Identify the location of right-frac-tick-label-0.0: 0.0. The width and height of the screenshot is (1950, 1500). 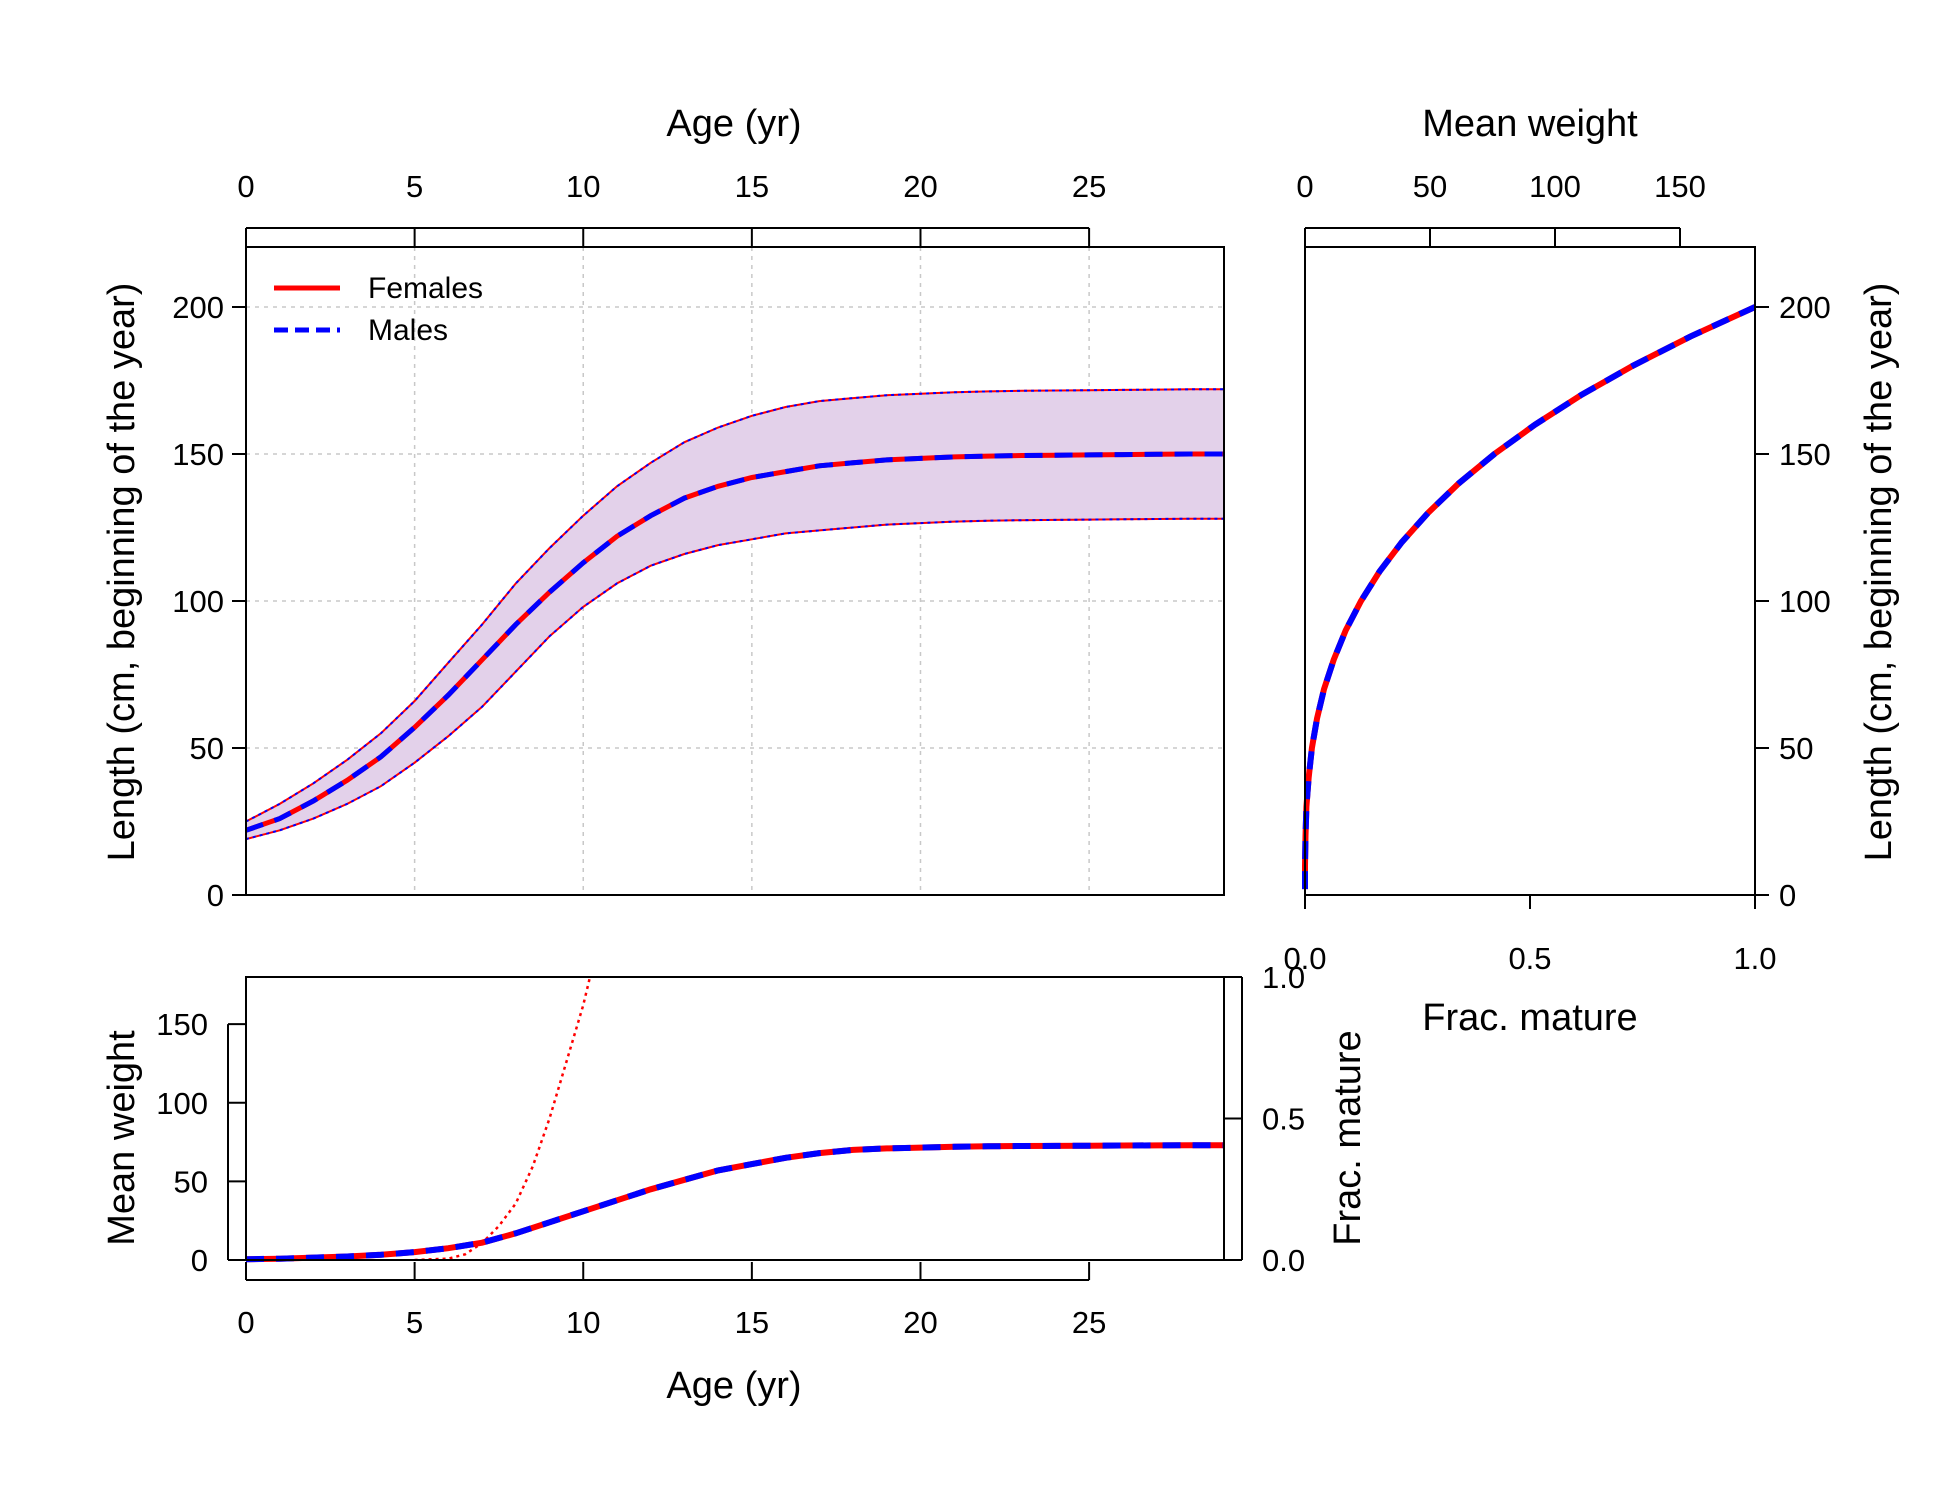
(1283, 1260).